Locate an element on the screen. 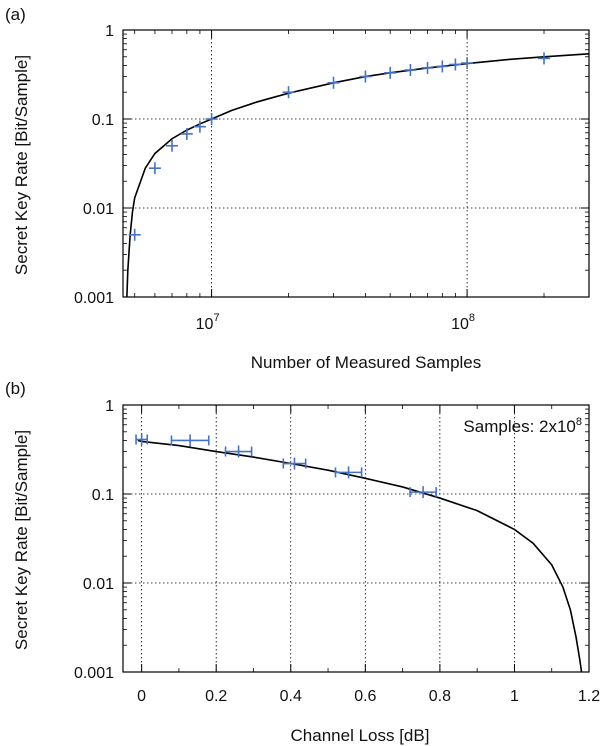  annotation-b: Samples: 2x108 is located at coordinates (522, 426).